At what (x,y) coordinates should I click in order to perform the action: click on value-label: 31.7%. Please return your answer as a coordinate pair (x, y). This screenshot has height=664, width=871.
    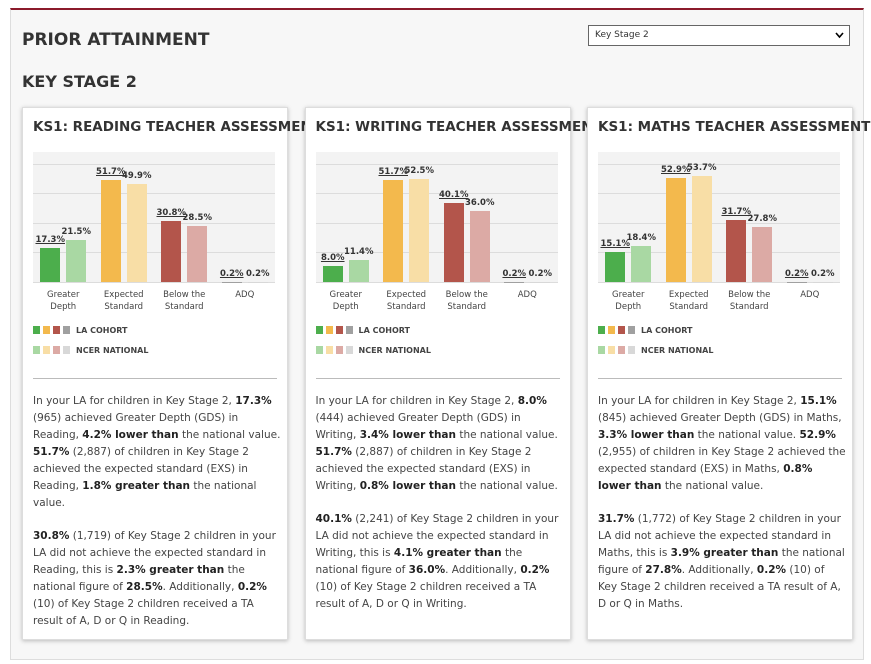
    Looking at the image, I should click on (736, 211).